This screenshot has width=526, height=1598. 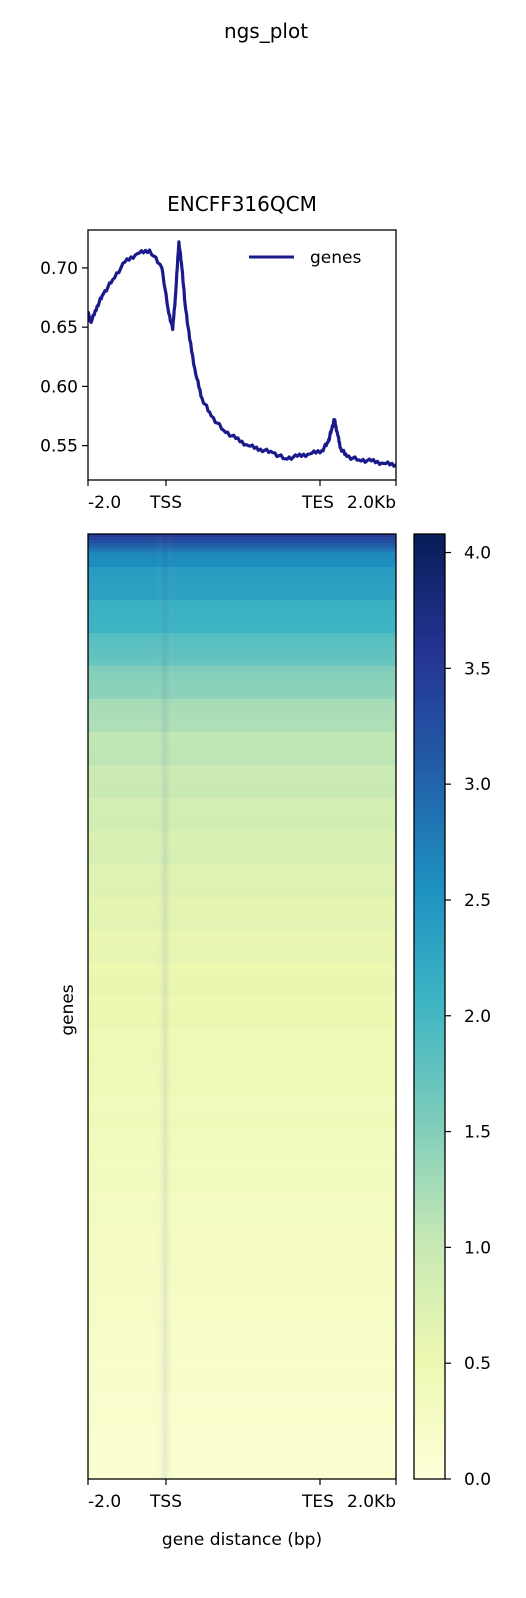 What do you see at coordinates (317, 503) in the screenshot?
I see `profile-x-tick-label: TES` at bounding box center [317, 503].